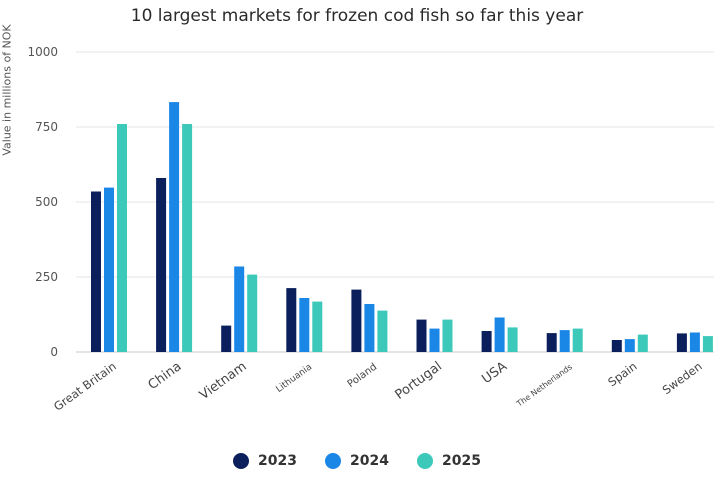 The image size is (714, 484). Describe the element at coordinates (418, 381) in the screenshot. I see `x-tick-label: Portugal` at that location.